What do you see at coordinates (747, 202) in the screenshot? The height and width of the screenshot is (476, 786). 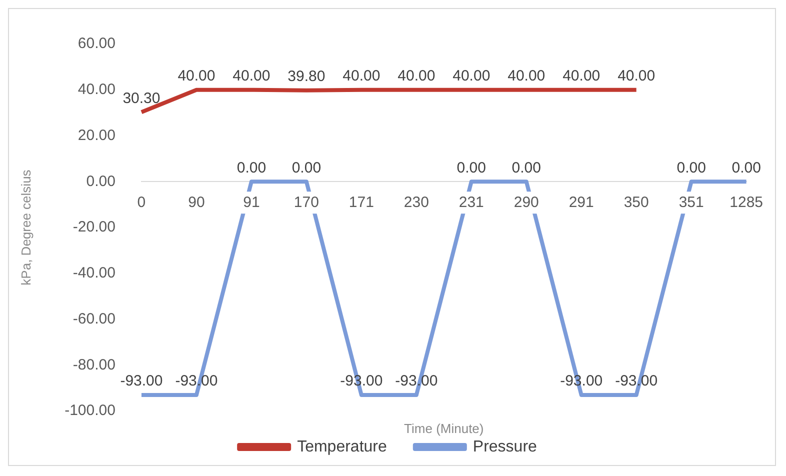 I see `x-tick-label: 1285` at bounding box center [747, 202].